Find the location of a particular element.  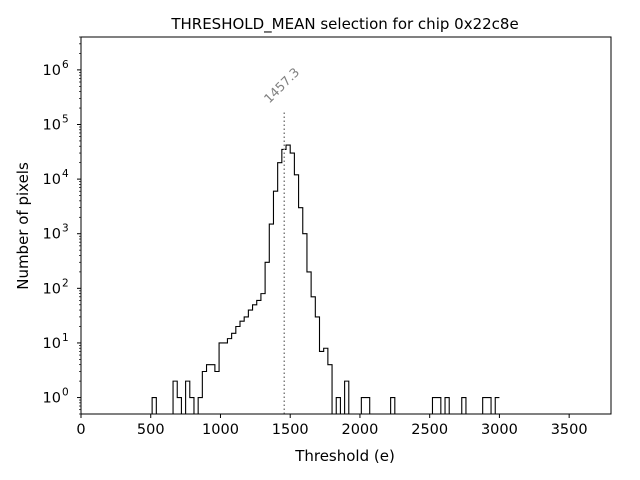

y-tick-exponent: 0 is located at coordinates (65, 393).